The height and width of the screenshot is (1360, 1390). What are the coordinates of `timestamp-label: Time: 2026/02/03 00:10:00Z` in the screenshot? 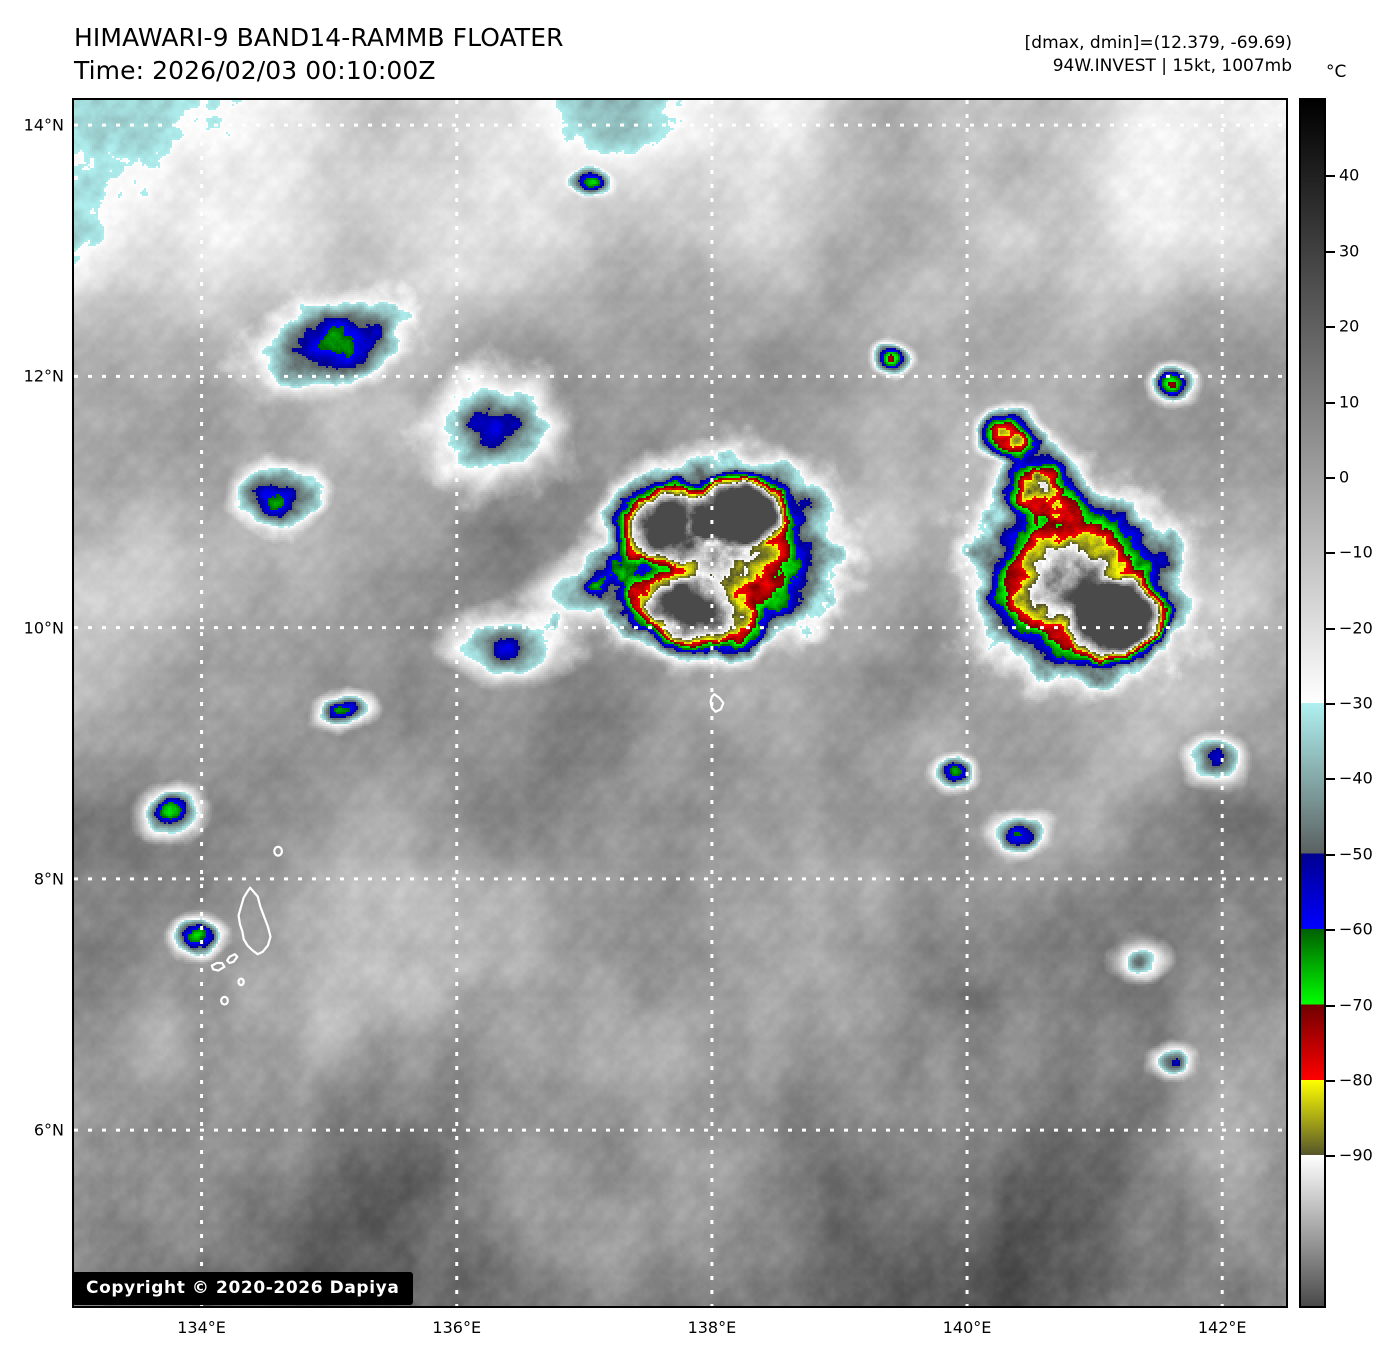 It's located at (255, 70).